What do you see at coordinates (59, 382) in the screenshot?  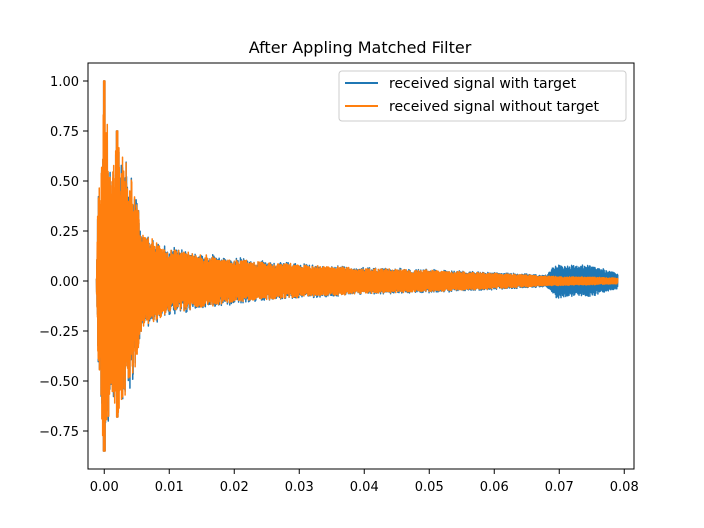 I see `y-tick-label: −0.50` at bounding box center [59, 382].